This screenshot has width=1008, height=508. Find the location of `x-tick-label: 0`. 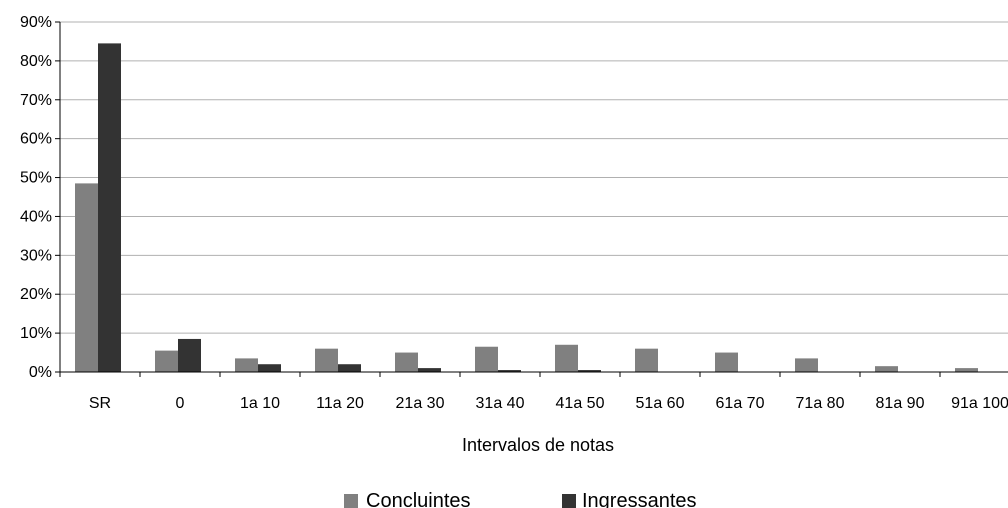

x-tick-label: 0 is located at coordinates (180, 403).